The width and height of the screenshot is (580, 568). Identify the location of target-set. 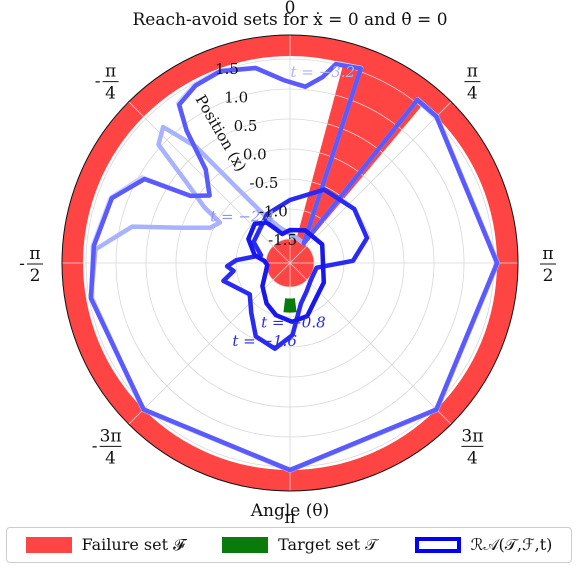
(290, 305).